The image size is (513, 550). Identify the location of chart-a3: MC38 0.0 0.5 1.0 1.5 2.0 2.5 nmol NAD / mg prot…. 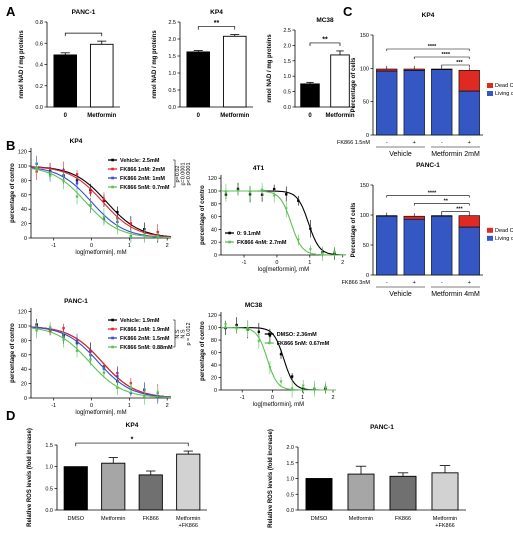
(311, 68).